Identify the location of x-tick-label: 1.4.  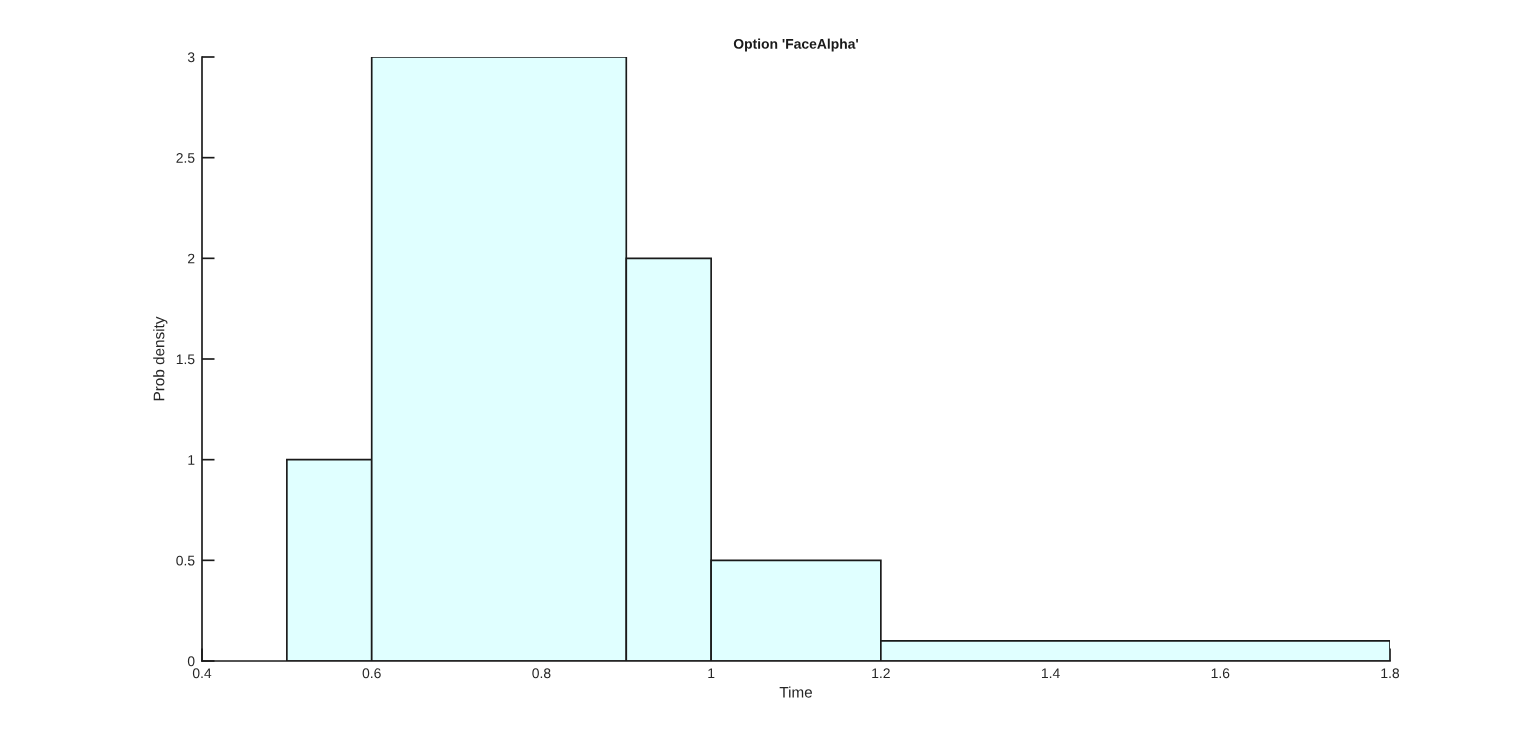
(1050, 673).